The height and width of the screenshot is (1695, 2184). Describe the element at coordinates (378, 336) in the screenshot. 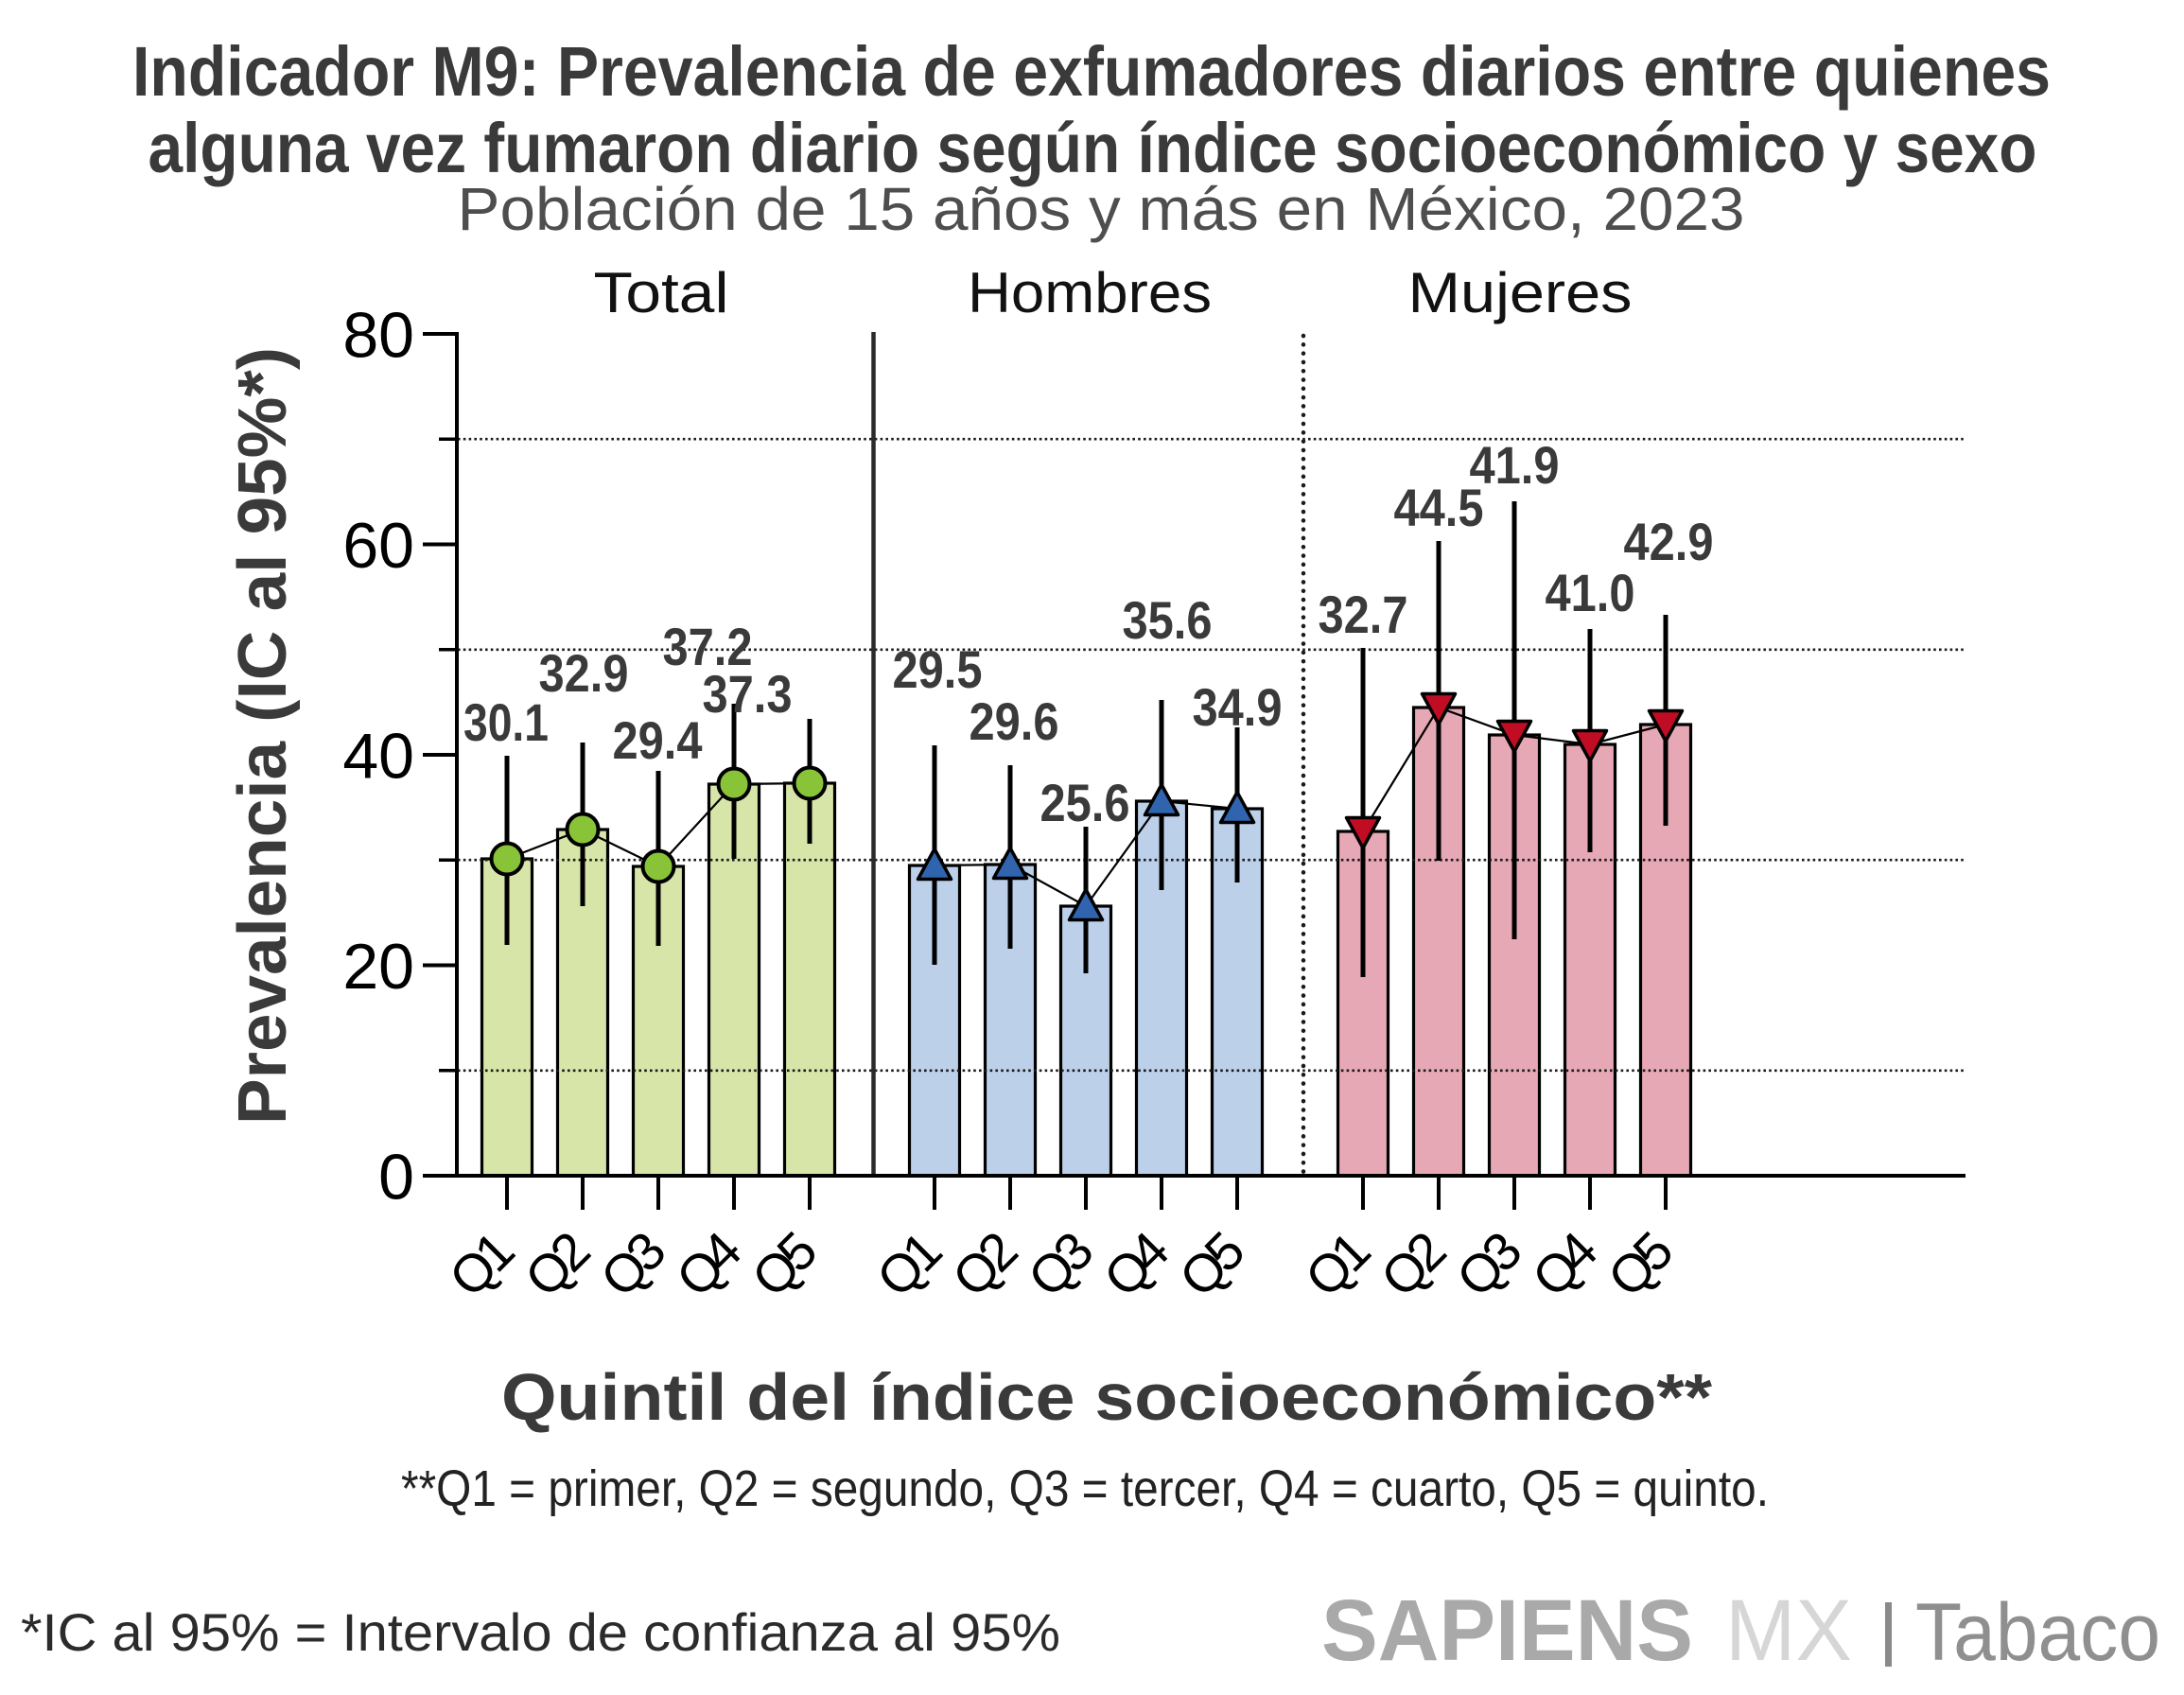

I see `svg-text: 80` at that location.